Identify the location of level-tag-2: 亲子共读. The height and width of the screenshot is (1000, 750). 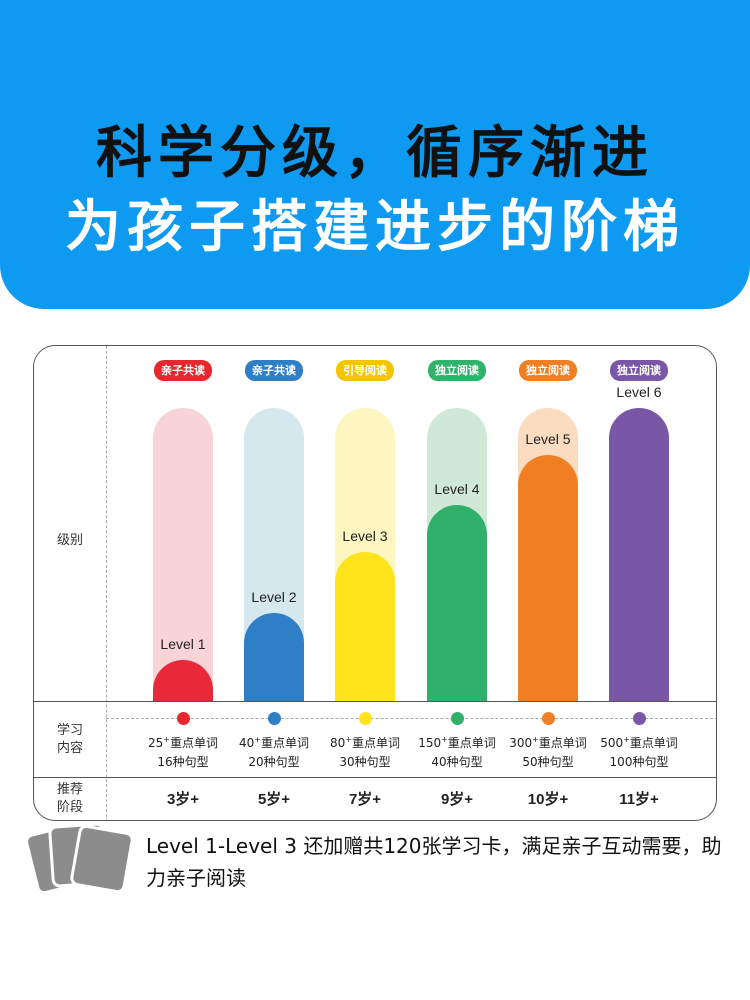
(274, 370).